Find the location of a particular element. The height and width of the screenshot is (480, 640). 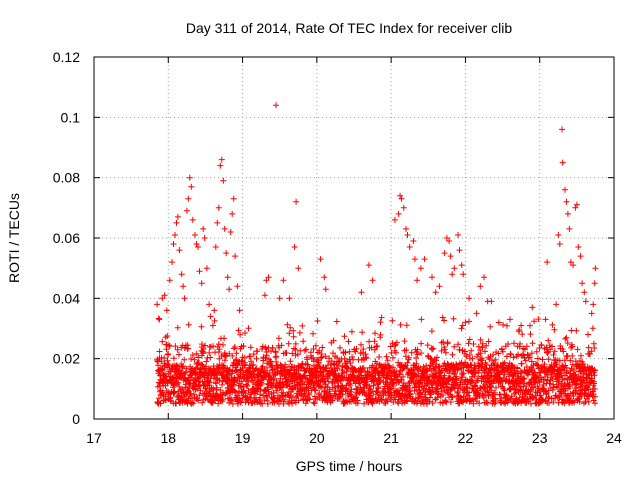

y-tick-label: 0.02 is located at coordinates (66, 359).